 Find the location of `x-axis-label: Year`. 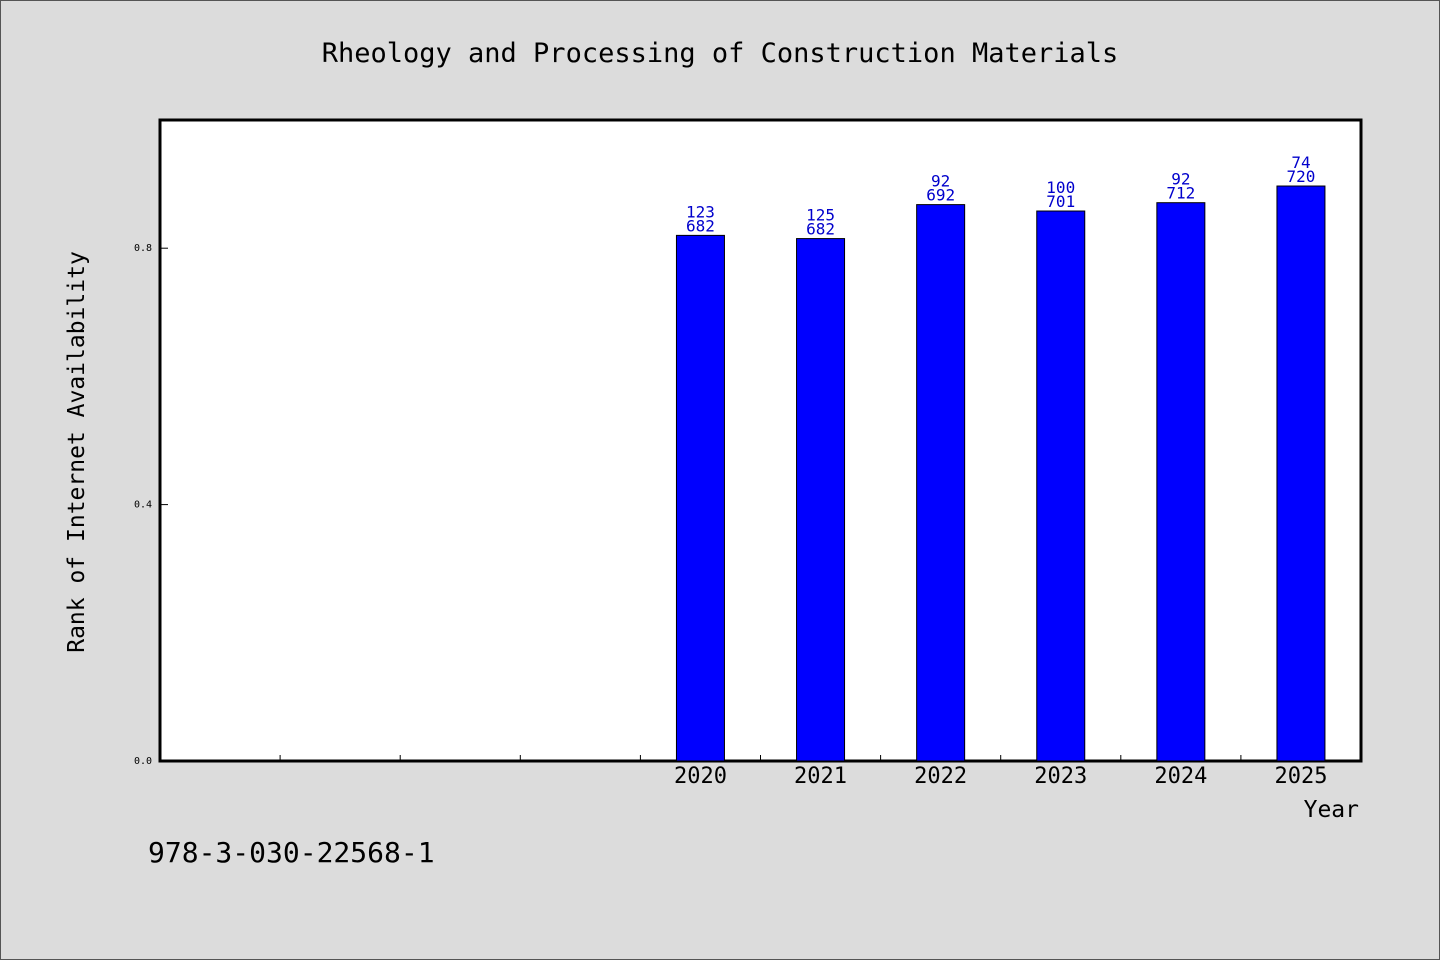

x-axis-label: Year is located at coordinates (1331, 810).